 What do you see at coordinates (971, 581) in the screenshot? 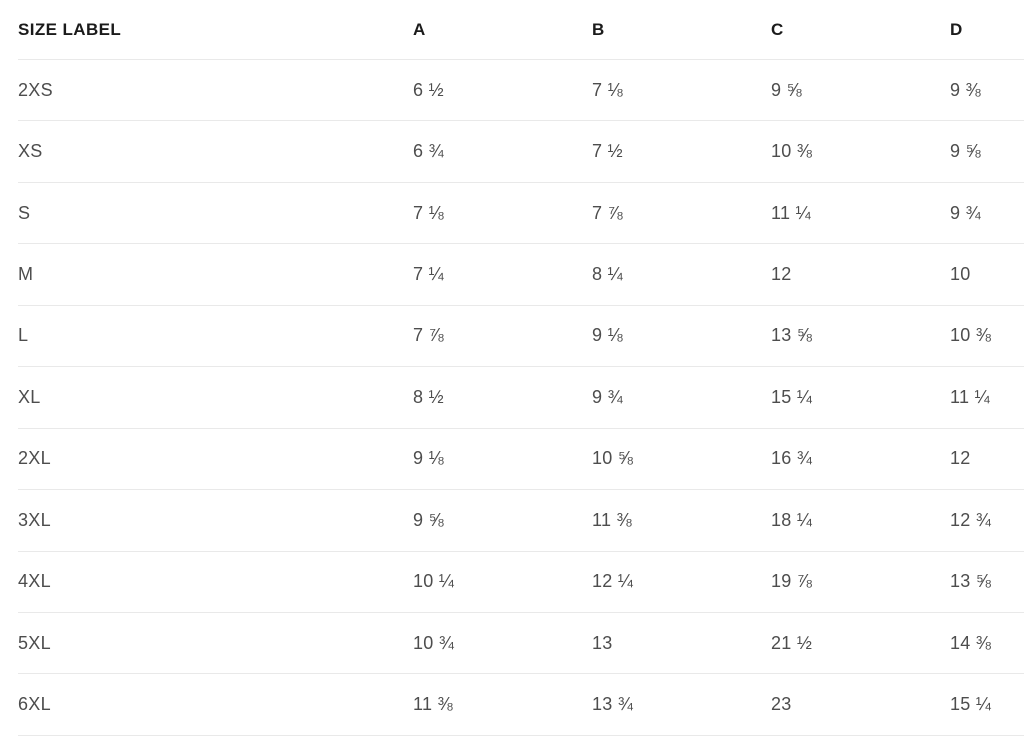
I see `measurement-cell-d: 13 ⅝` at bounding box center [971, 581].